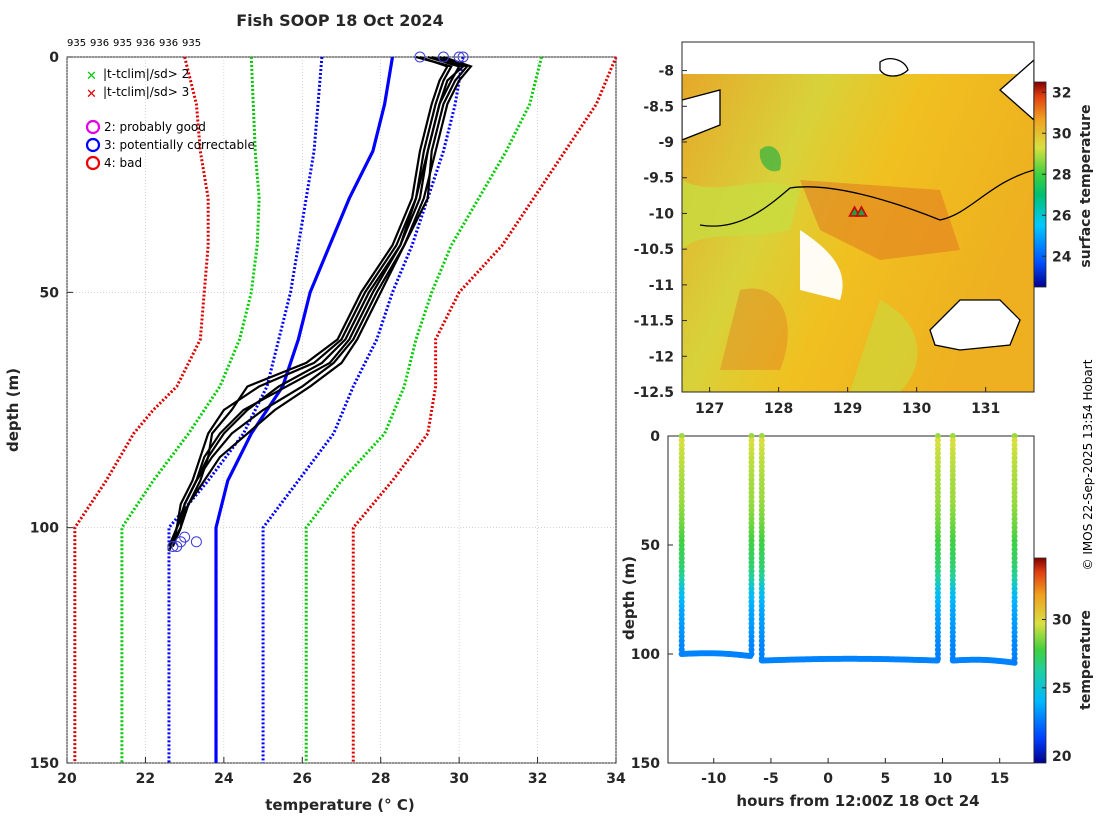  I want to click on chart-title: Fish SOOP 18 Oct 2024, so click(340, 20).